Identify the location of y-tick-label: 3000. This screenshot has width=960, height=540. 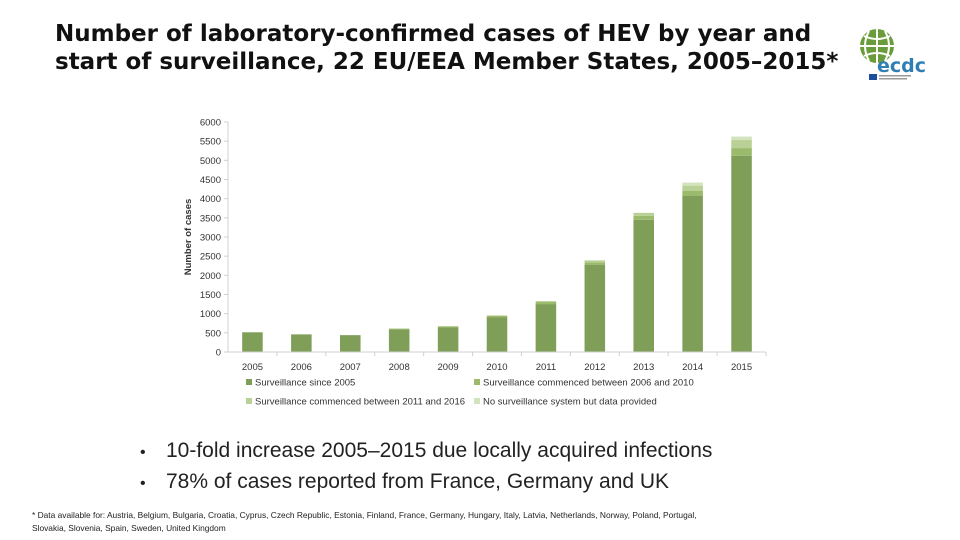
(210, 238).